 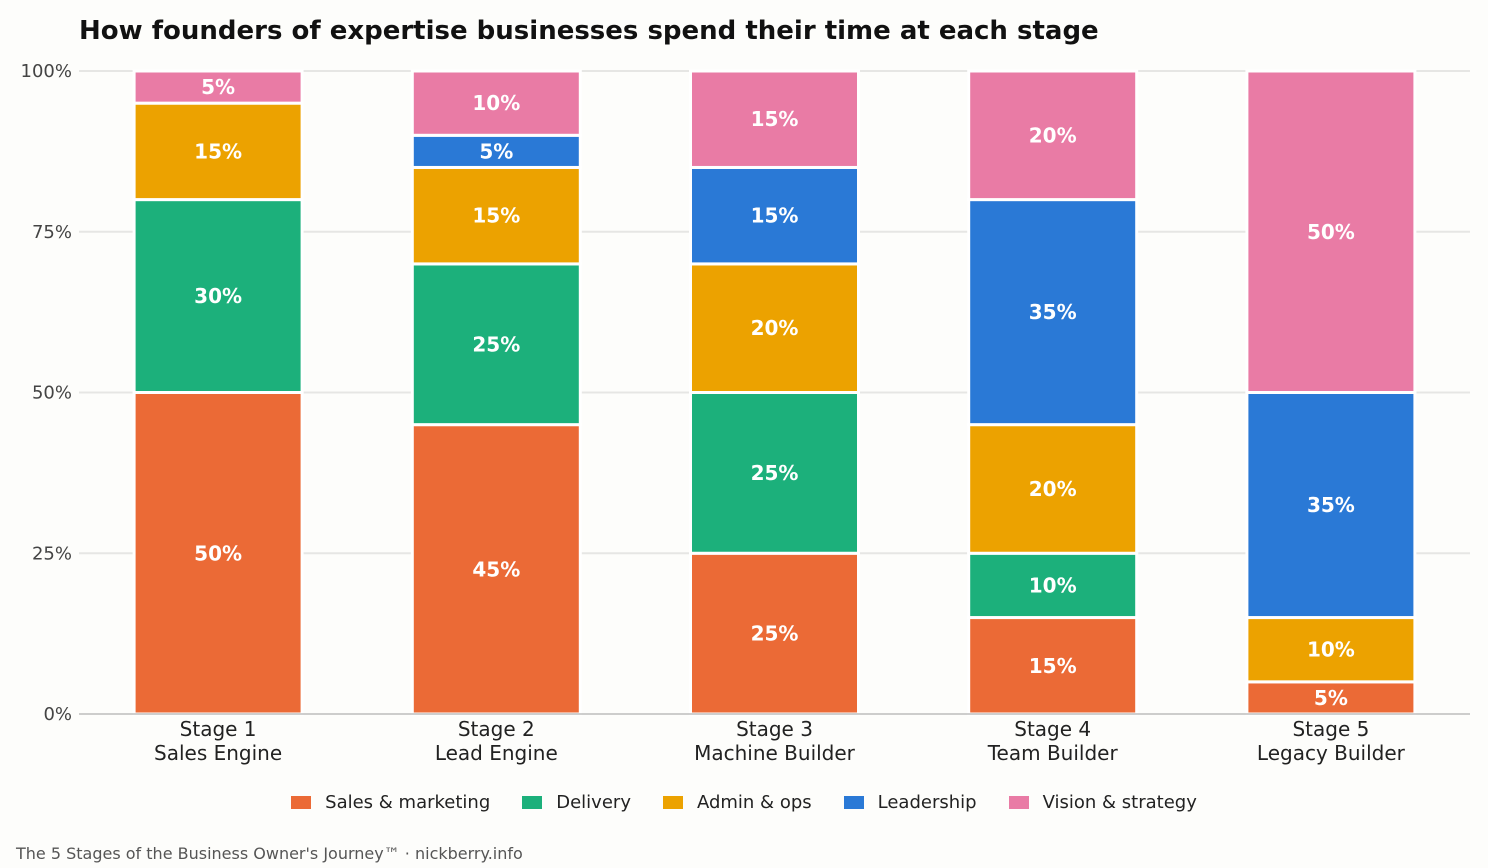 What do you see at coordinates (496, 729) in the screenshot?
I see `x-tick-label: Stage 2` at bounding box center [496, 729].